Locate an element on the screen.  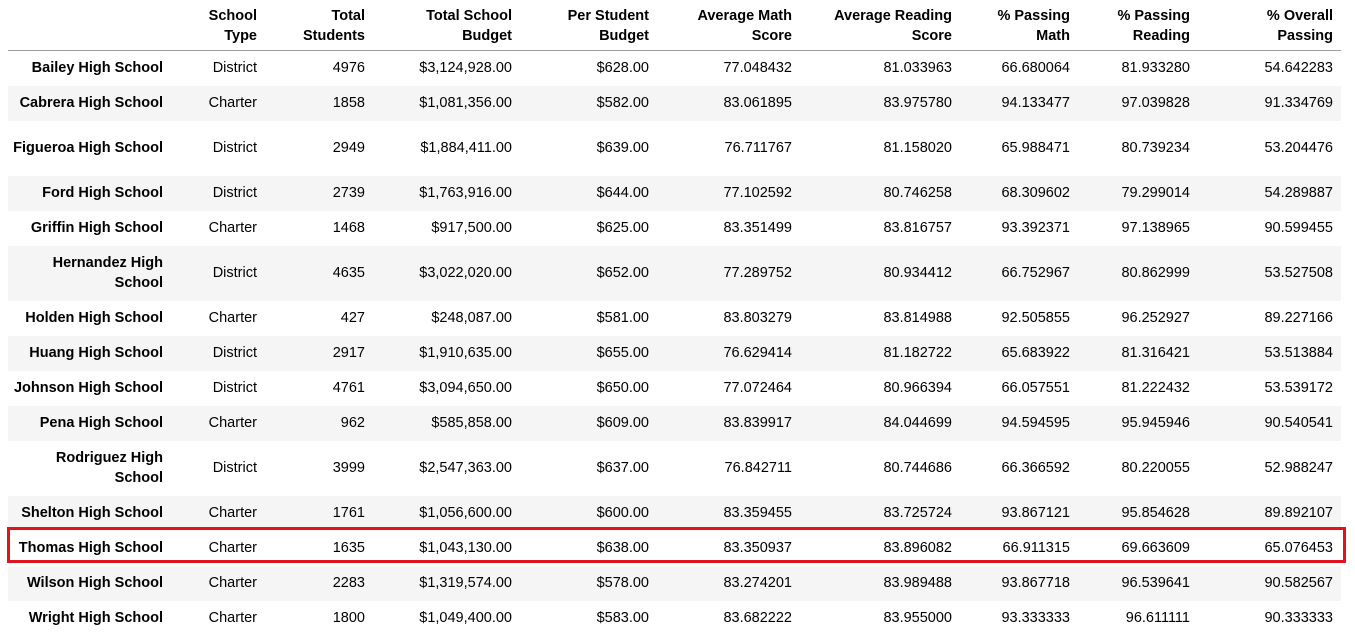
total-budget-cell: $3,124,928.00 is located at coordinates (465, 68).